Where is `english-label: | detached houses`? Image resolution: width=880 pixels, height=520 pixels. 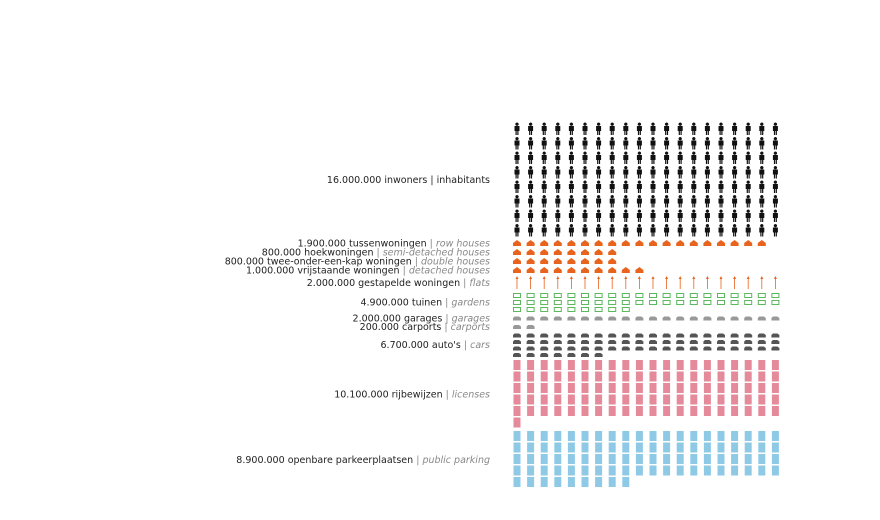
english-label: | detached houses is located at coordinates (446, 270).